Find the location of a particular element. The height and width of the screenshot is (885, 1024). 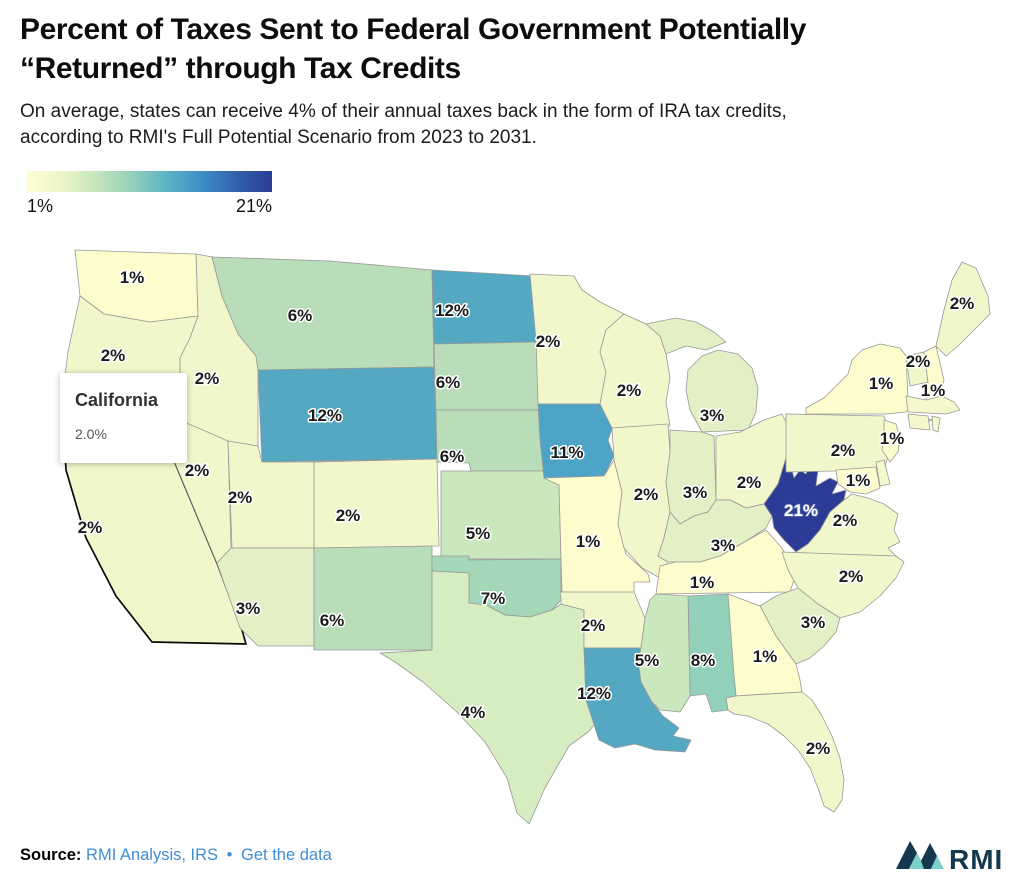

state-CA-label: 2% is located at coordinates (90, 527).